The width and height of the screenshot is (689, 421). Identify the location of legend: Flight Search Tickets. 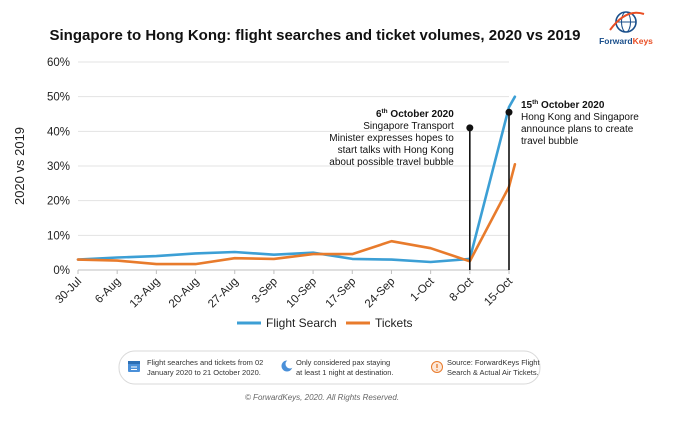
(325, 323).